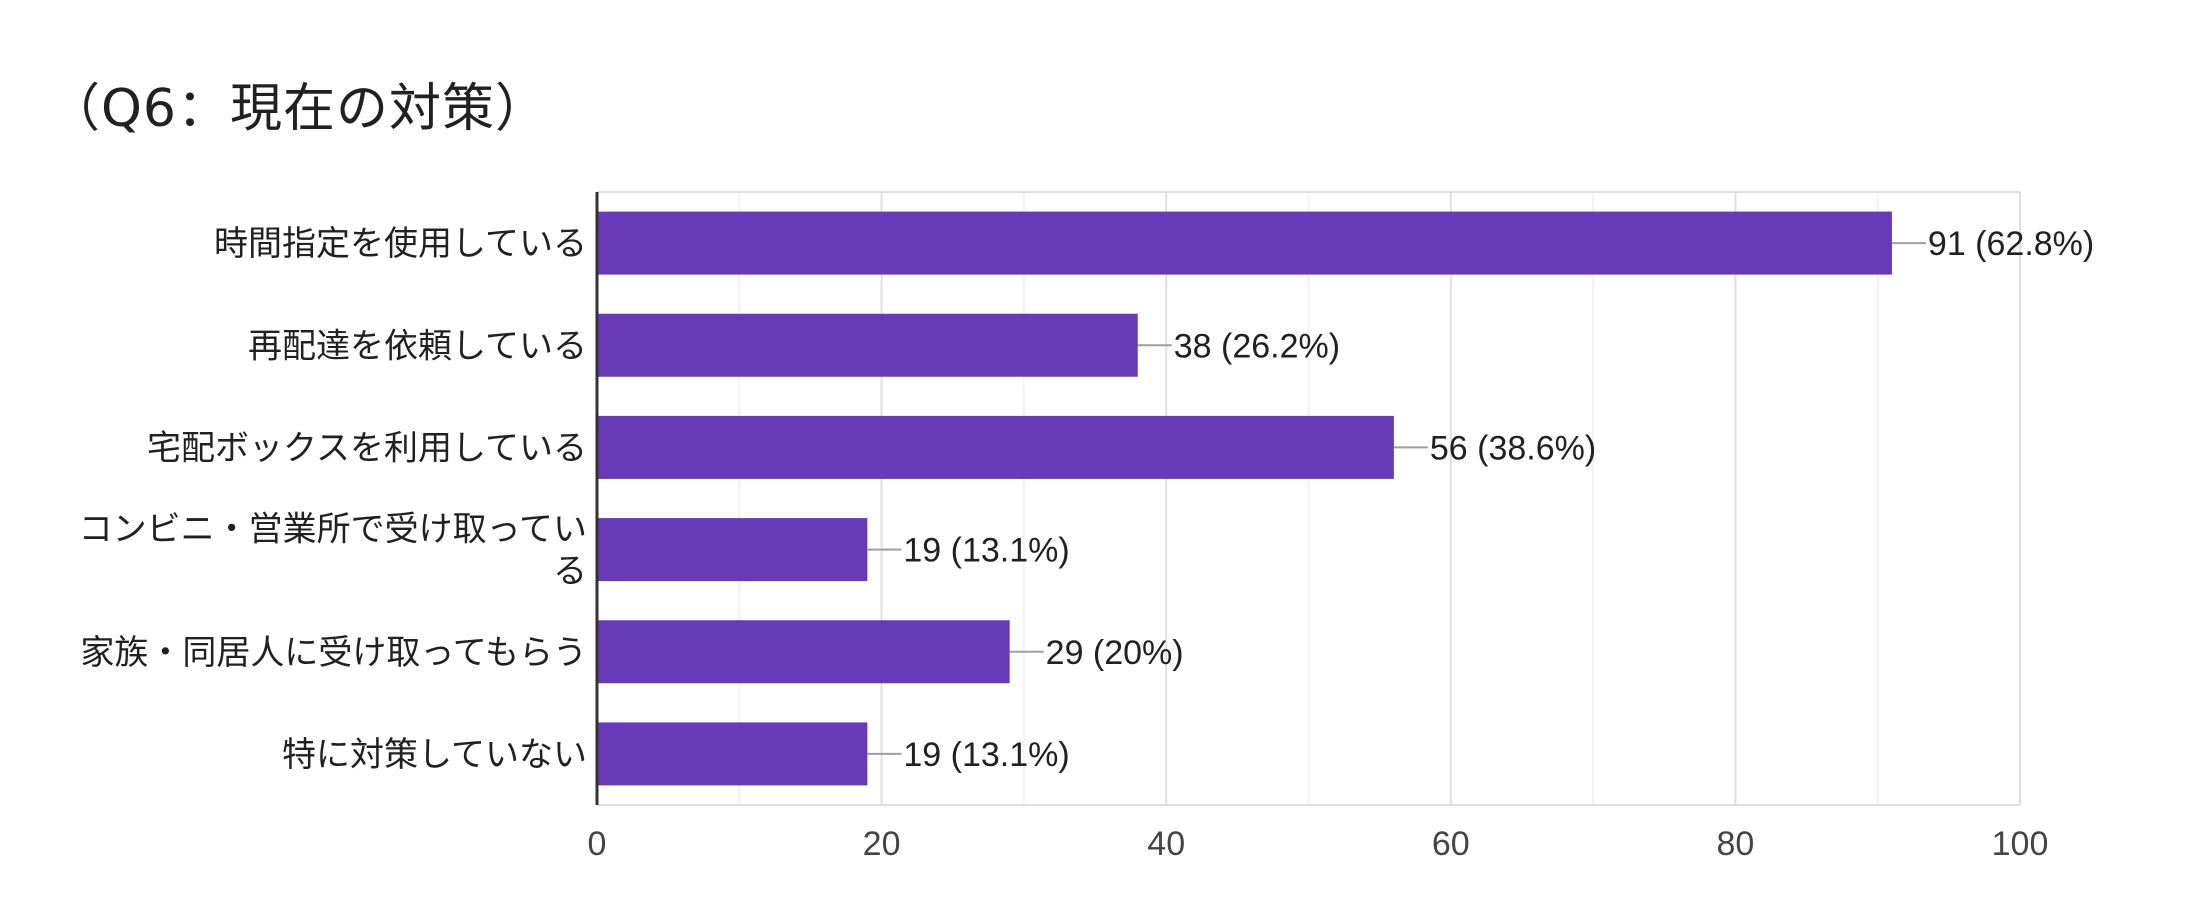 The image size is (2193, 924). Describe the element at coordinates (298, 109) in the screenshot. I see `chart-title: （Q6：現在の対策）` at that location.